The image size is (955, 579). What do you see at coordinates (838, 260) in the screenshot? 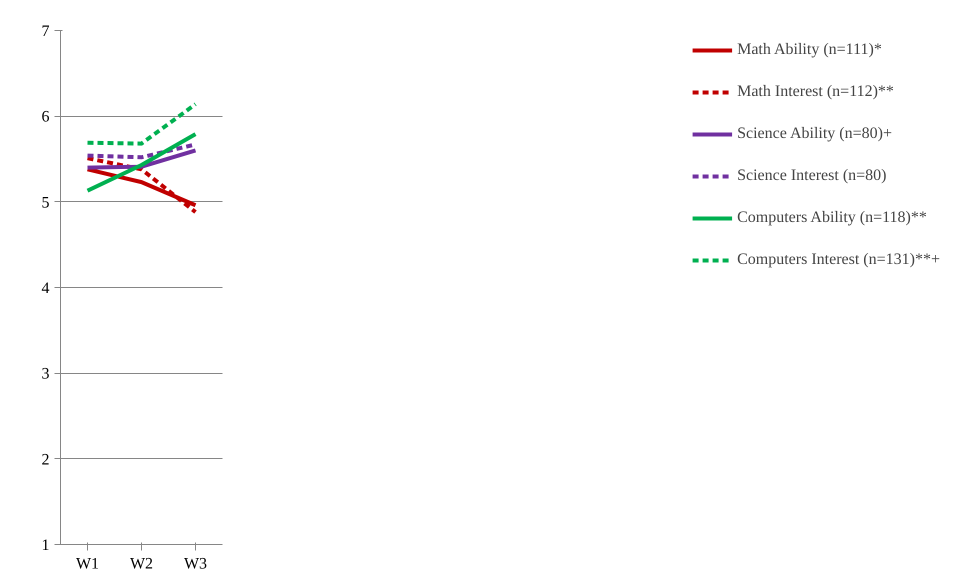
I see `legend-label: Computers Interest (n=131)**+` at bounding box center [838, 260].